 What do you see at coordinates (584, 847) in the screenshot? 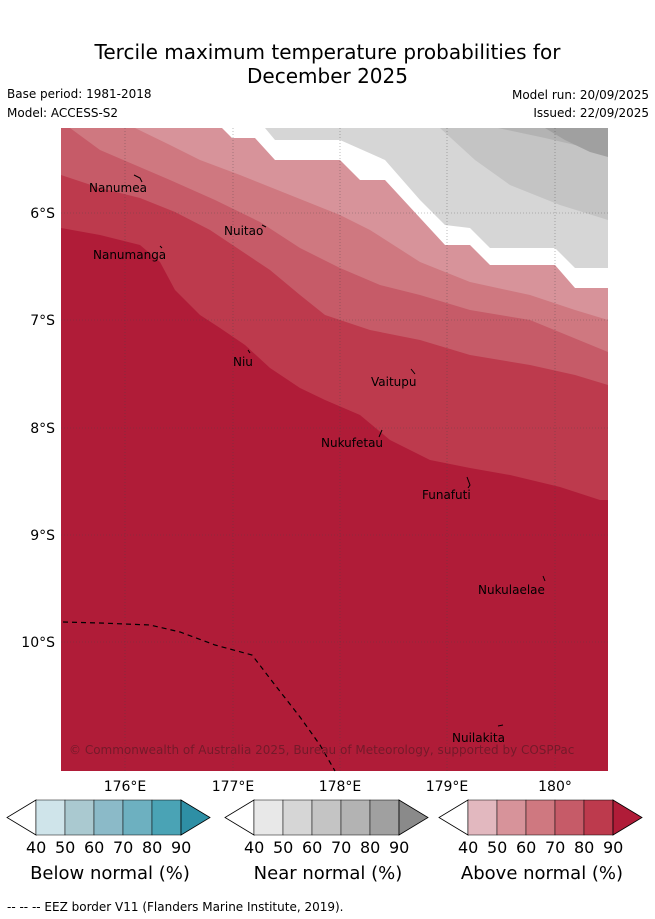
I see `above-normal-tick-80: 80` at bounding box center [584, 847].